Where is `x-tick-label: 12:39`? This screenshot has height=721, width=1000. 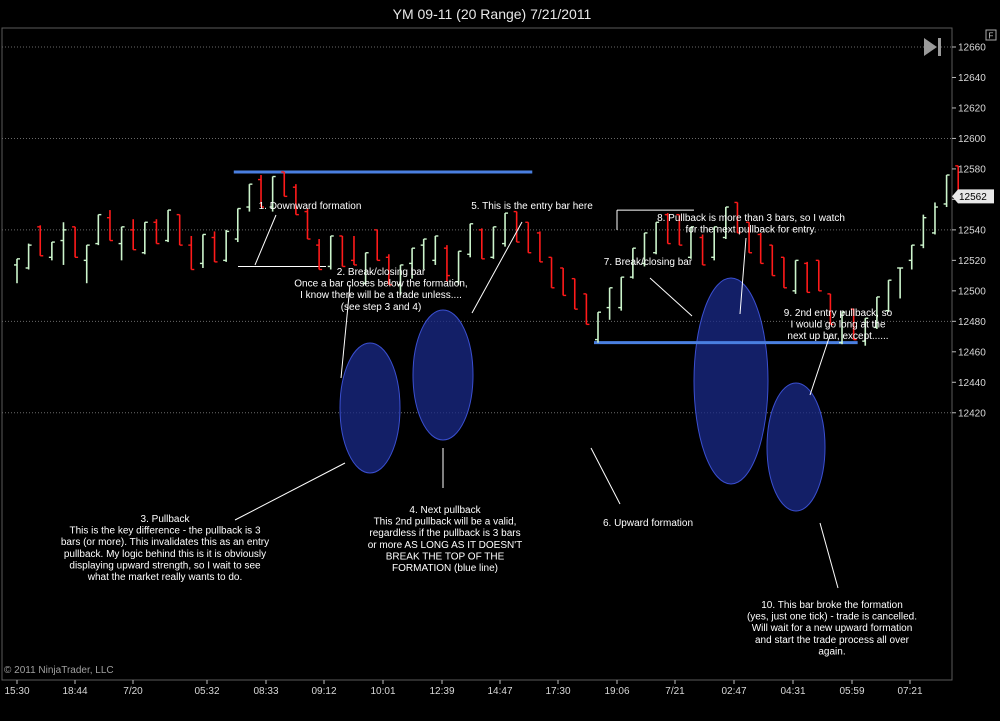
x-tick-label: 12:39 is located at coordinates (441, 691).